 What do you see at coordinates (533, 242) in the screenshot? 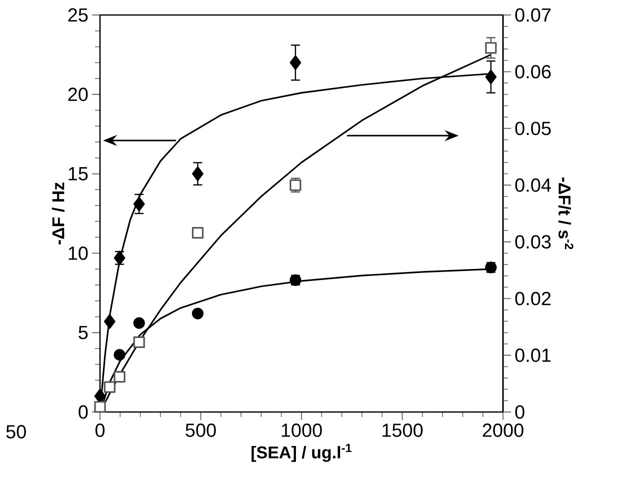
I see `y2-tick-label: 0.03` at bounding box center [533, 242].